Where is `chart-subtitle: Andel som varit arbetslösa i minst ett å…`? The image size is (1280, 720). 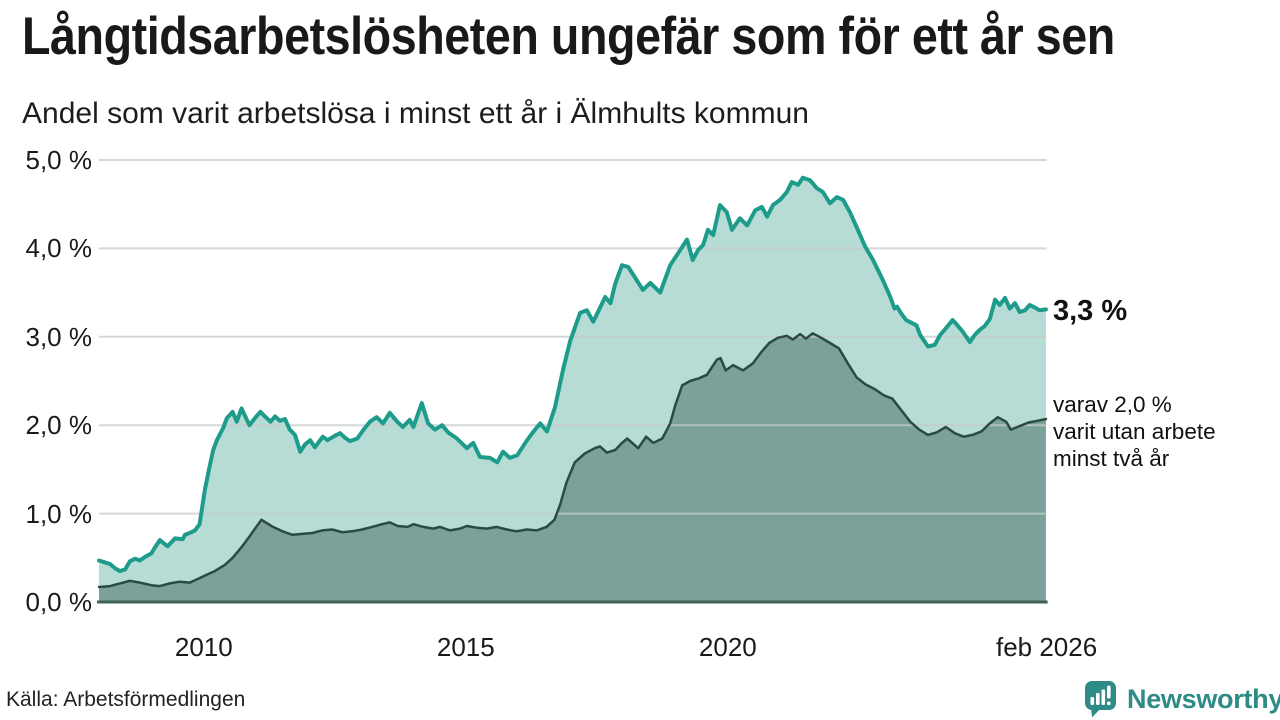
chart-subtitle: Andel som varit arbetslösa i minst ett å… is located at coordinates (415, 113).